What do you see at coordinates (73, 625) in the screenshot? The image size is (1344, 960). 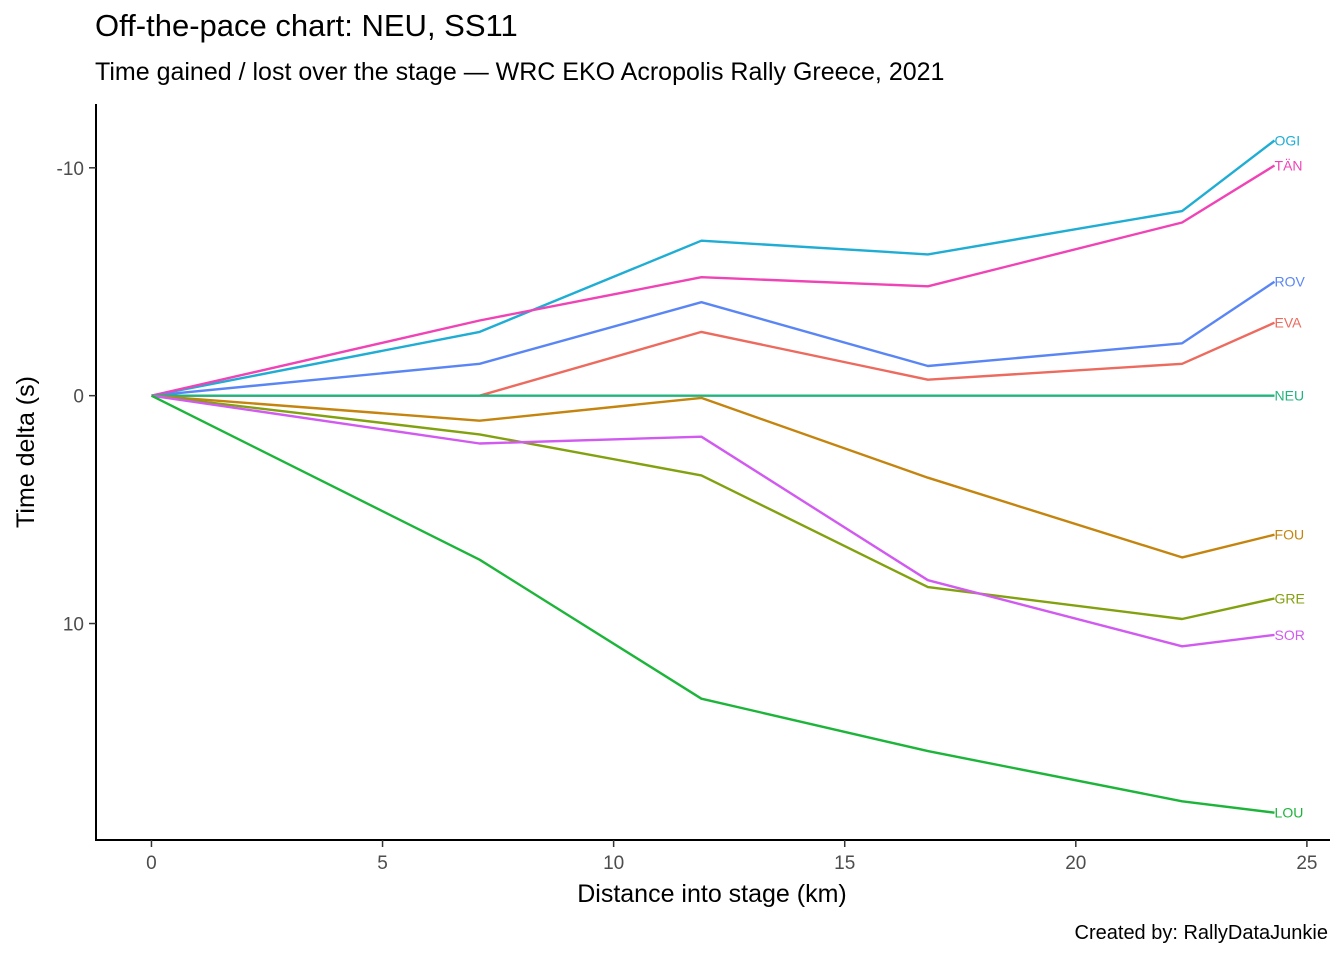 I see `y-tick-label: 10` at bounding box center [73, 625].